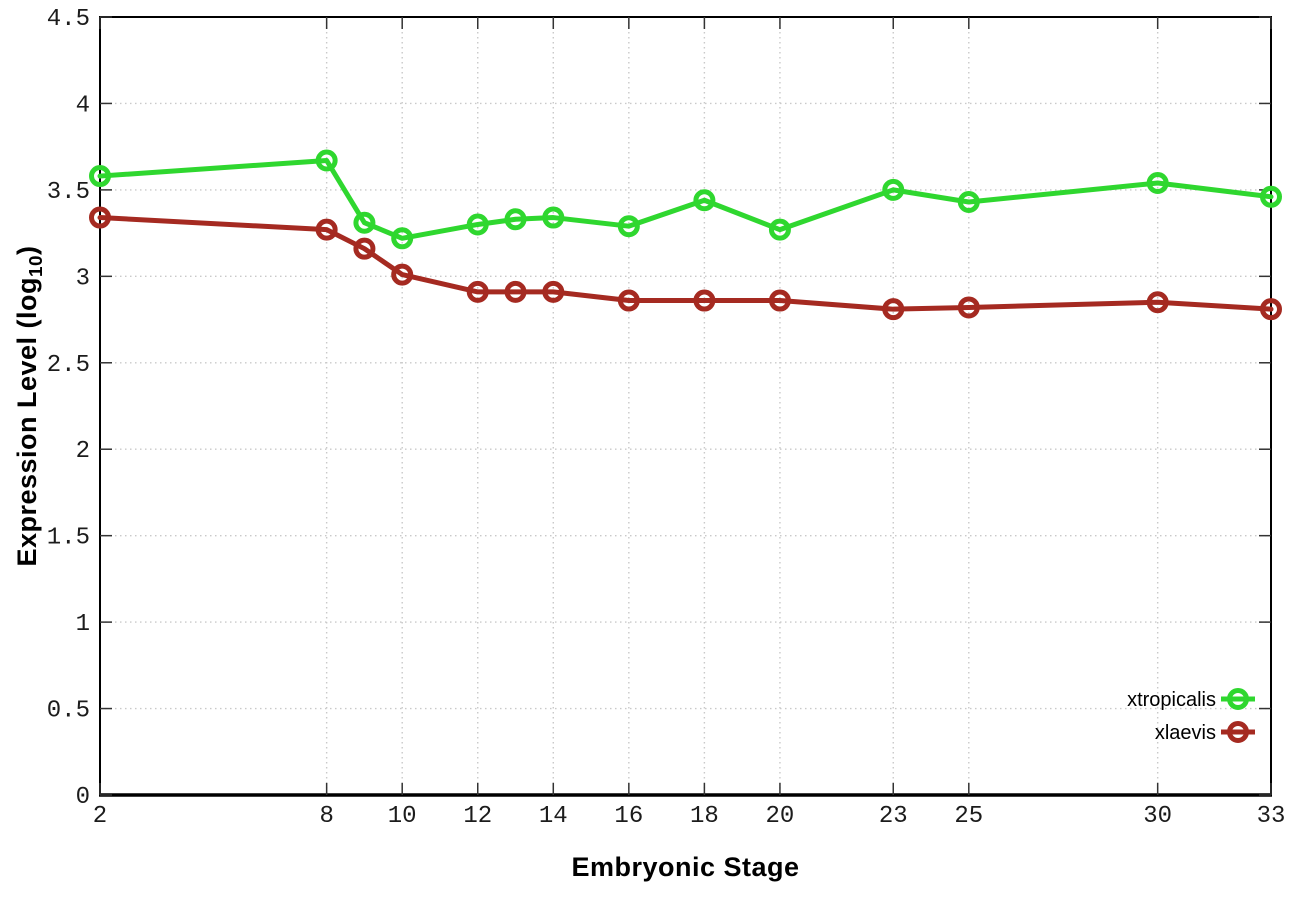 Image resolution: width=1296 pixels, height=907 pixels. Describe the element at coordinates (68, 365) in the screenshot. I see `y-tick-label: 2.5` at that location.